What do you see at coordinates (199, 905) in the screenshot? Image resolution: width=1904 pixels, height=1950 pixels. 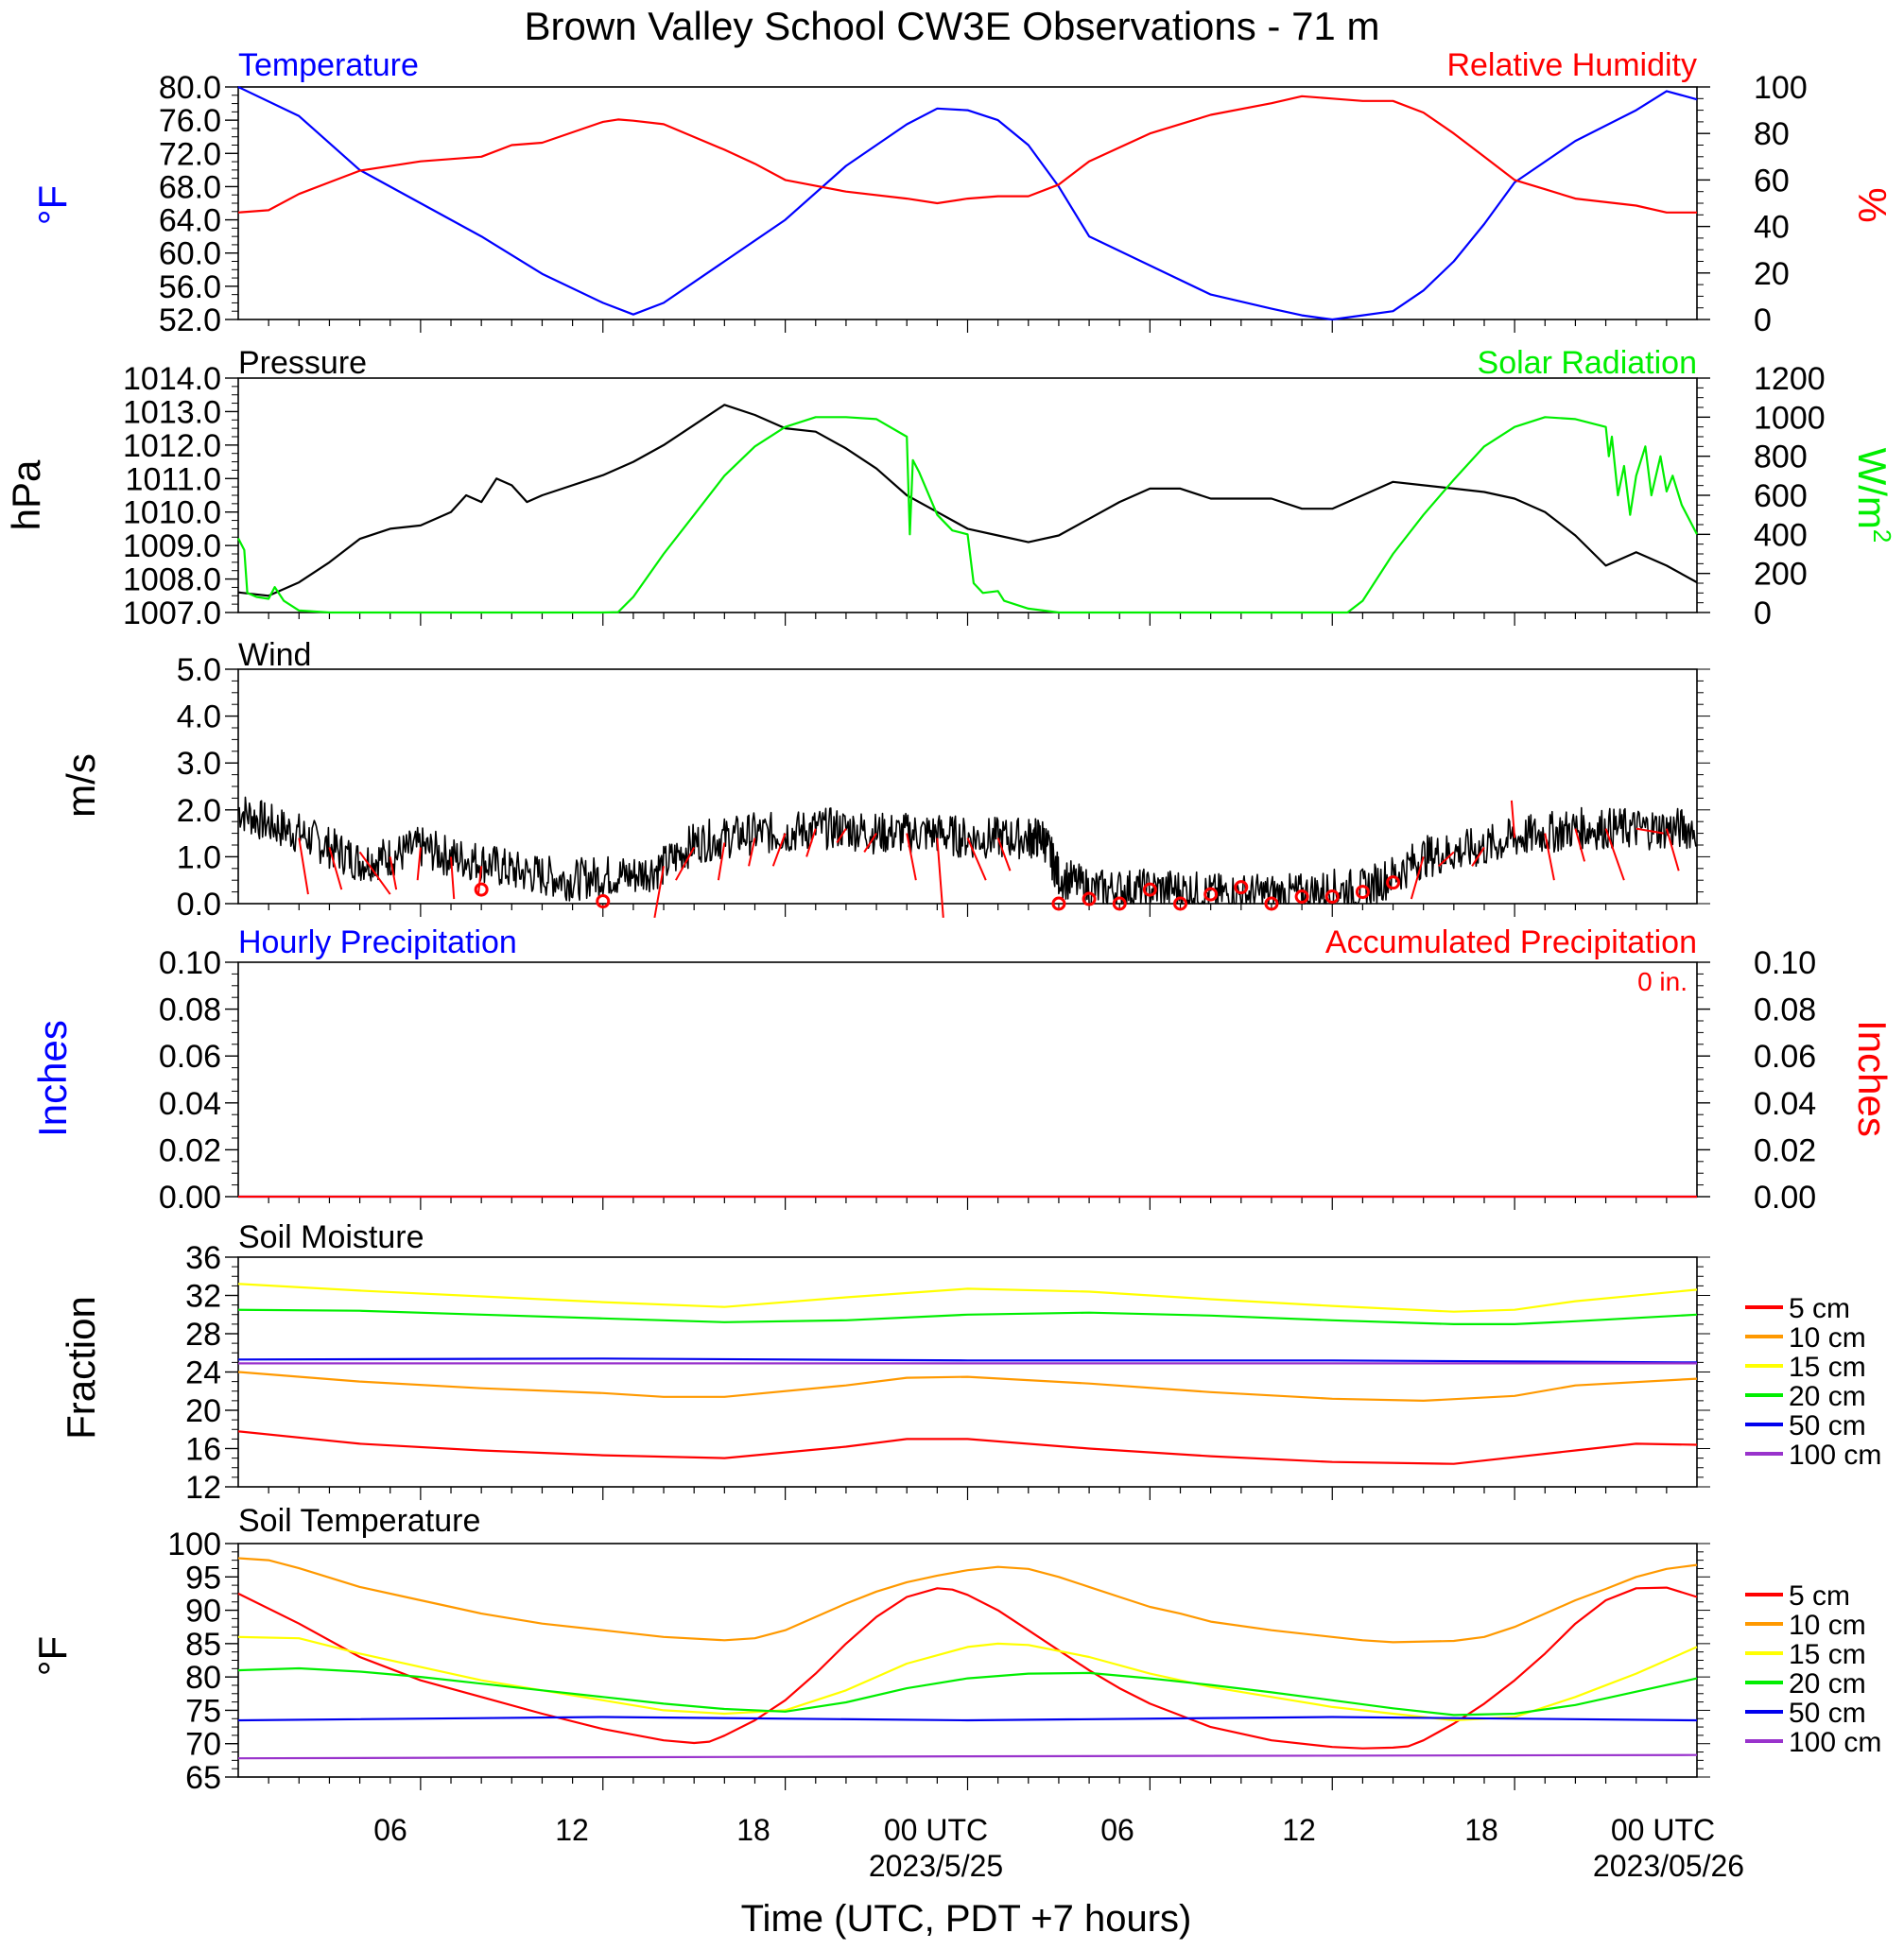 I see `y-left-tick-label: 0.0` at bounding box center [199, 905].